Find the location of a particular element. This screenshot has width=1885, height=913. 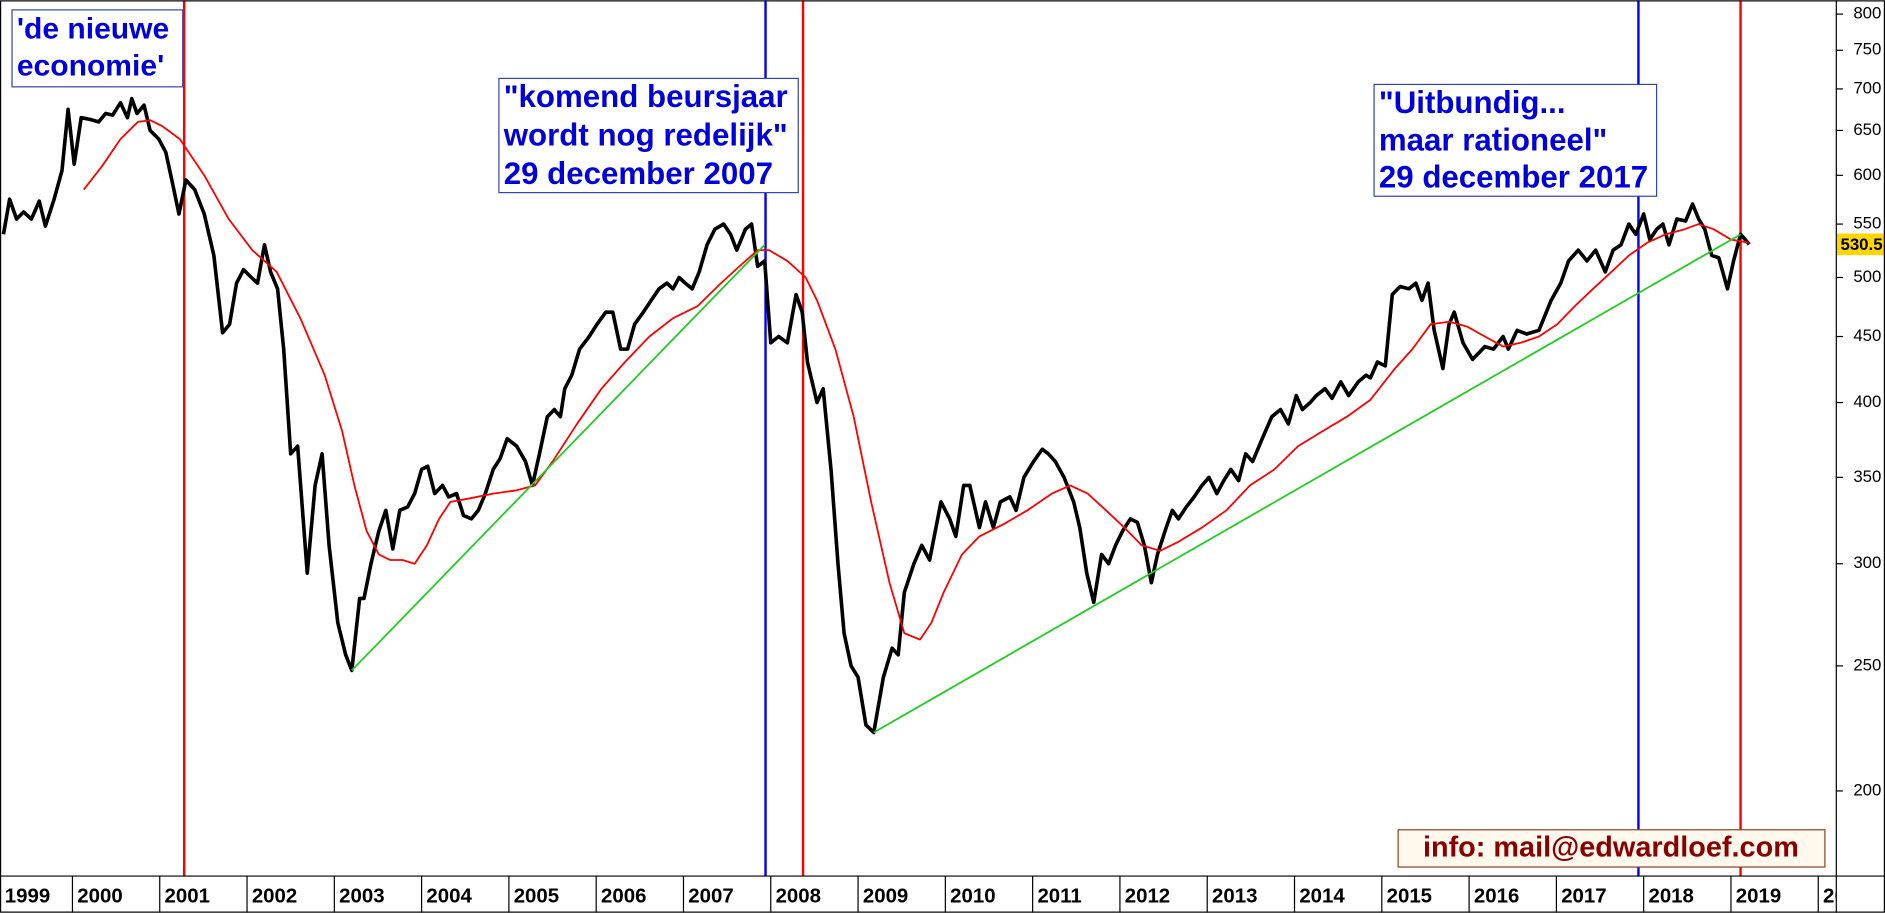

annotation-text: 29 december 2017 is located at coordinates (1513, 177).